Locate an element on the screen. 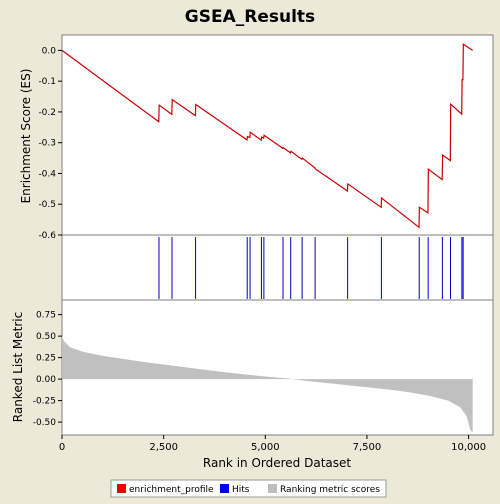 The width and height of the screenshot is (500, 504). legend-label-enrichment-profile: enrichment_profile is located at coordinates (171, 490).